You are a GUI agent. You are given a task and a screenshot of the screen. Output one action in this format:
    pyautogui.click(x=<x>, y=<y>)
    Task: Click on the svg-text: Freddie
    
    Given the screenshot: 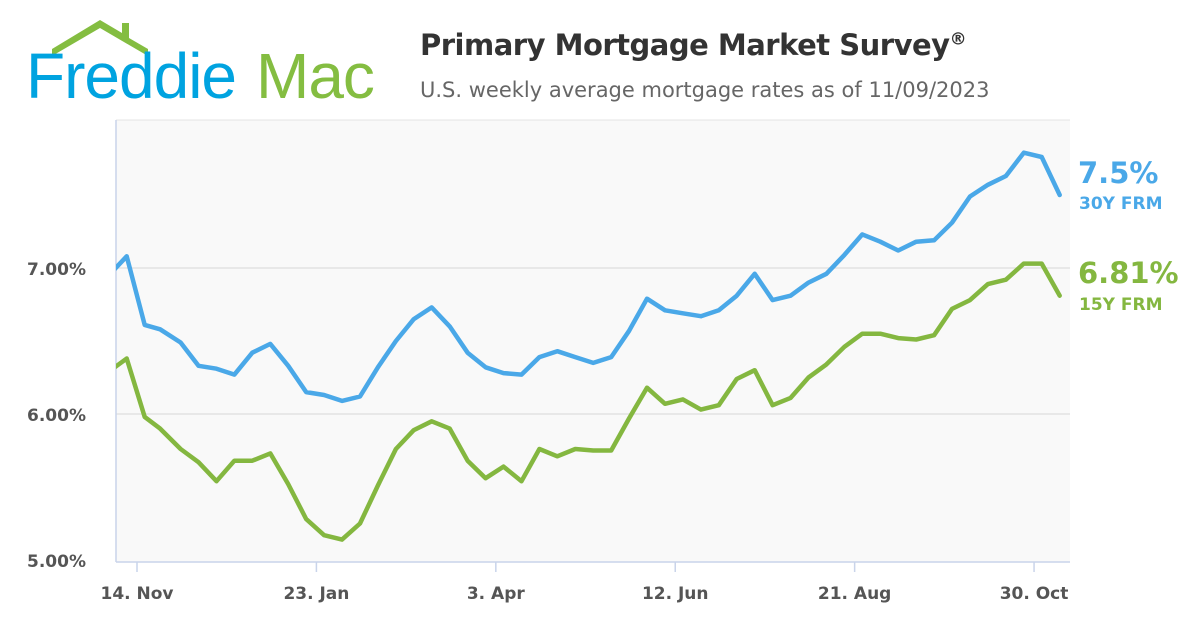 What is the action you would take?
    pyautogui.click(x=131, y=75)
    